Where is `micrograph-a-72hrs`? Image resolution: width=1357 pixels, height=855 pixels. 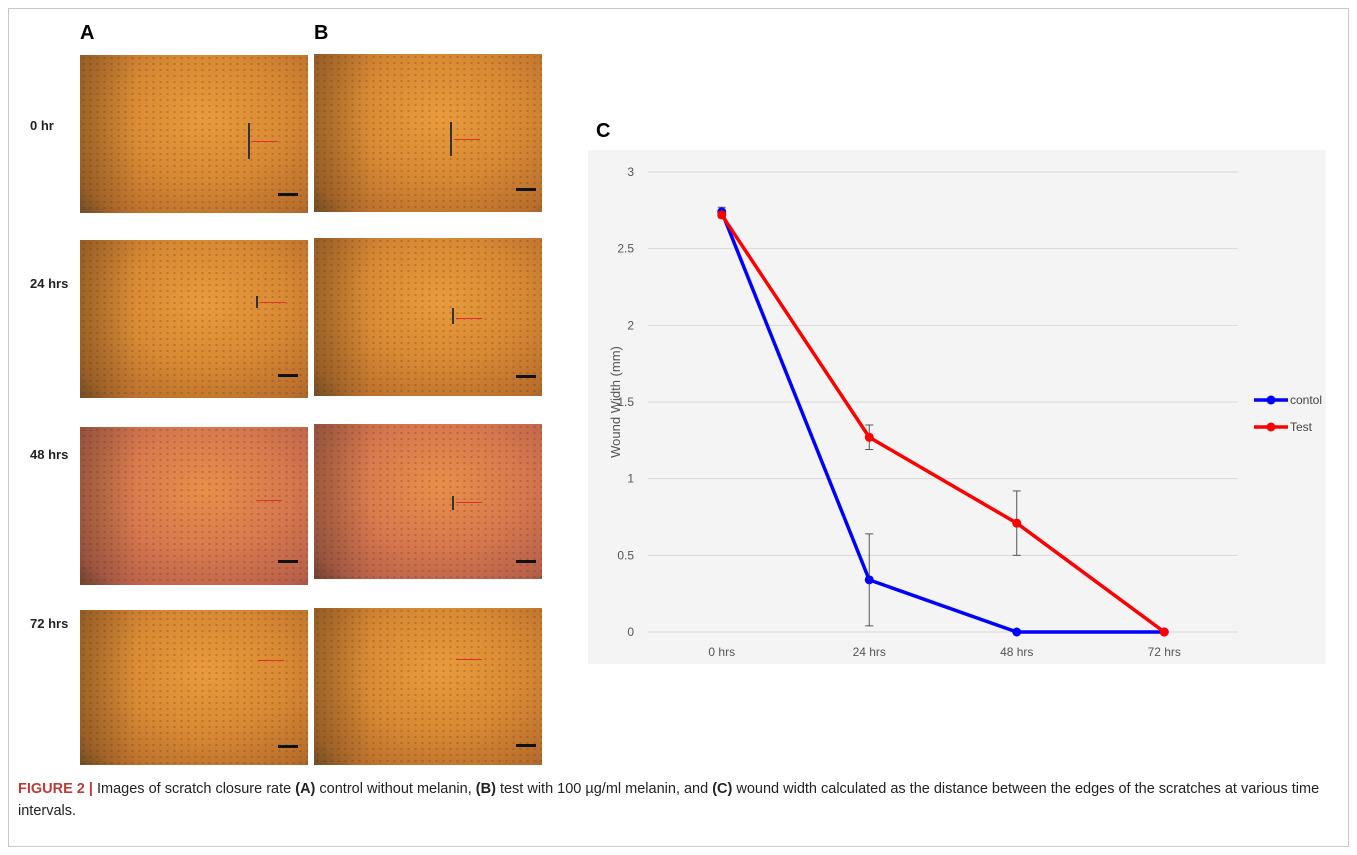 micrograph-a-72hrs is located at coordinates (194, 687).